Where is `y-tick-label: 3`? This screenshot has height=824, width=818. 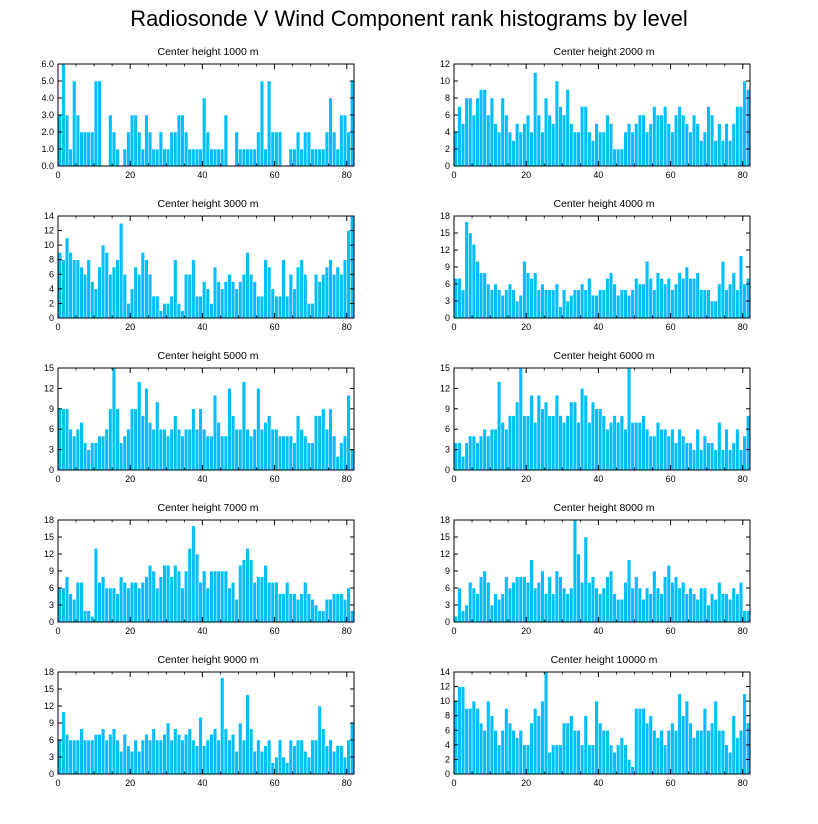
y-tick-label: 3 is located at coordinates (51, 450).